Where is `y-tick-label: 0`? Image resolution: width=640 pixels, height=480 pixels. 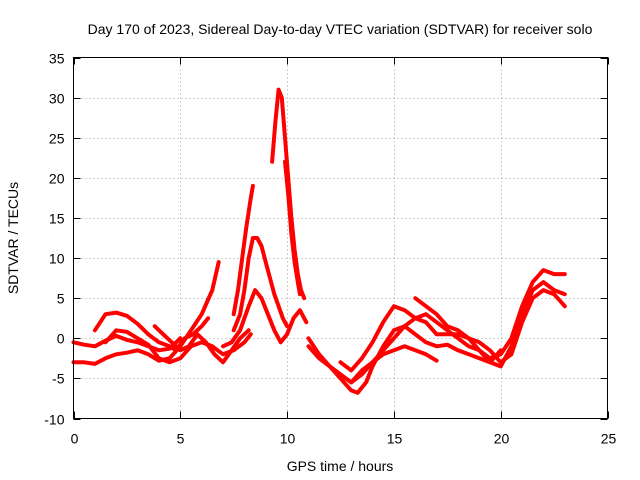
y-tick-label: 0 is located at coordinates (61, 339).